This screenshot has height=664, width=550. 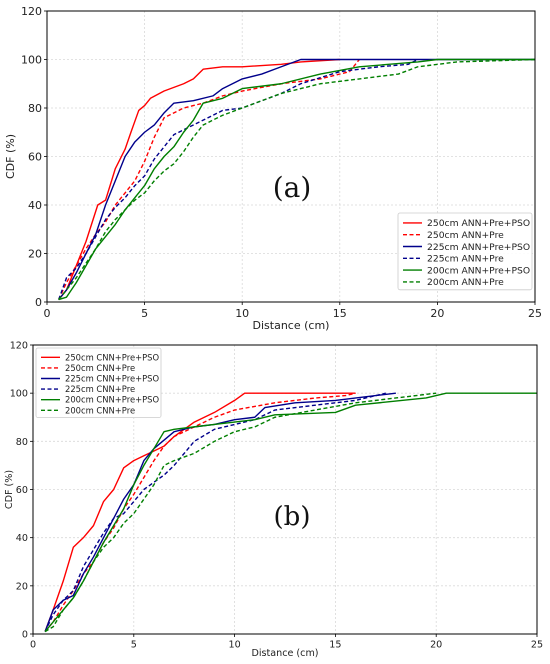 I want to click on legend-label-4: 225cm ANN+Pre, so click(x=465, y=259).